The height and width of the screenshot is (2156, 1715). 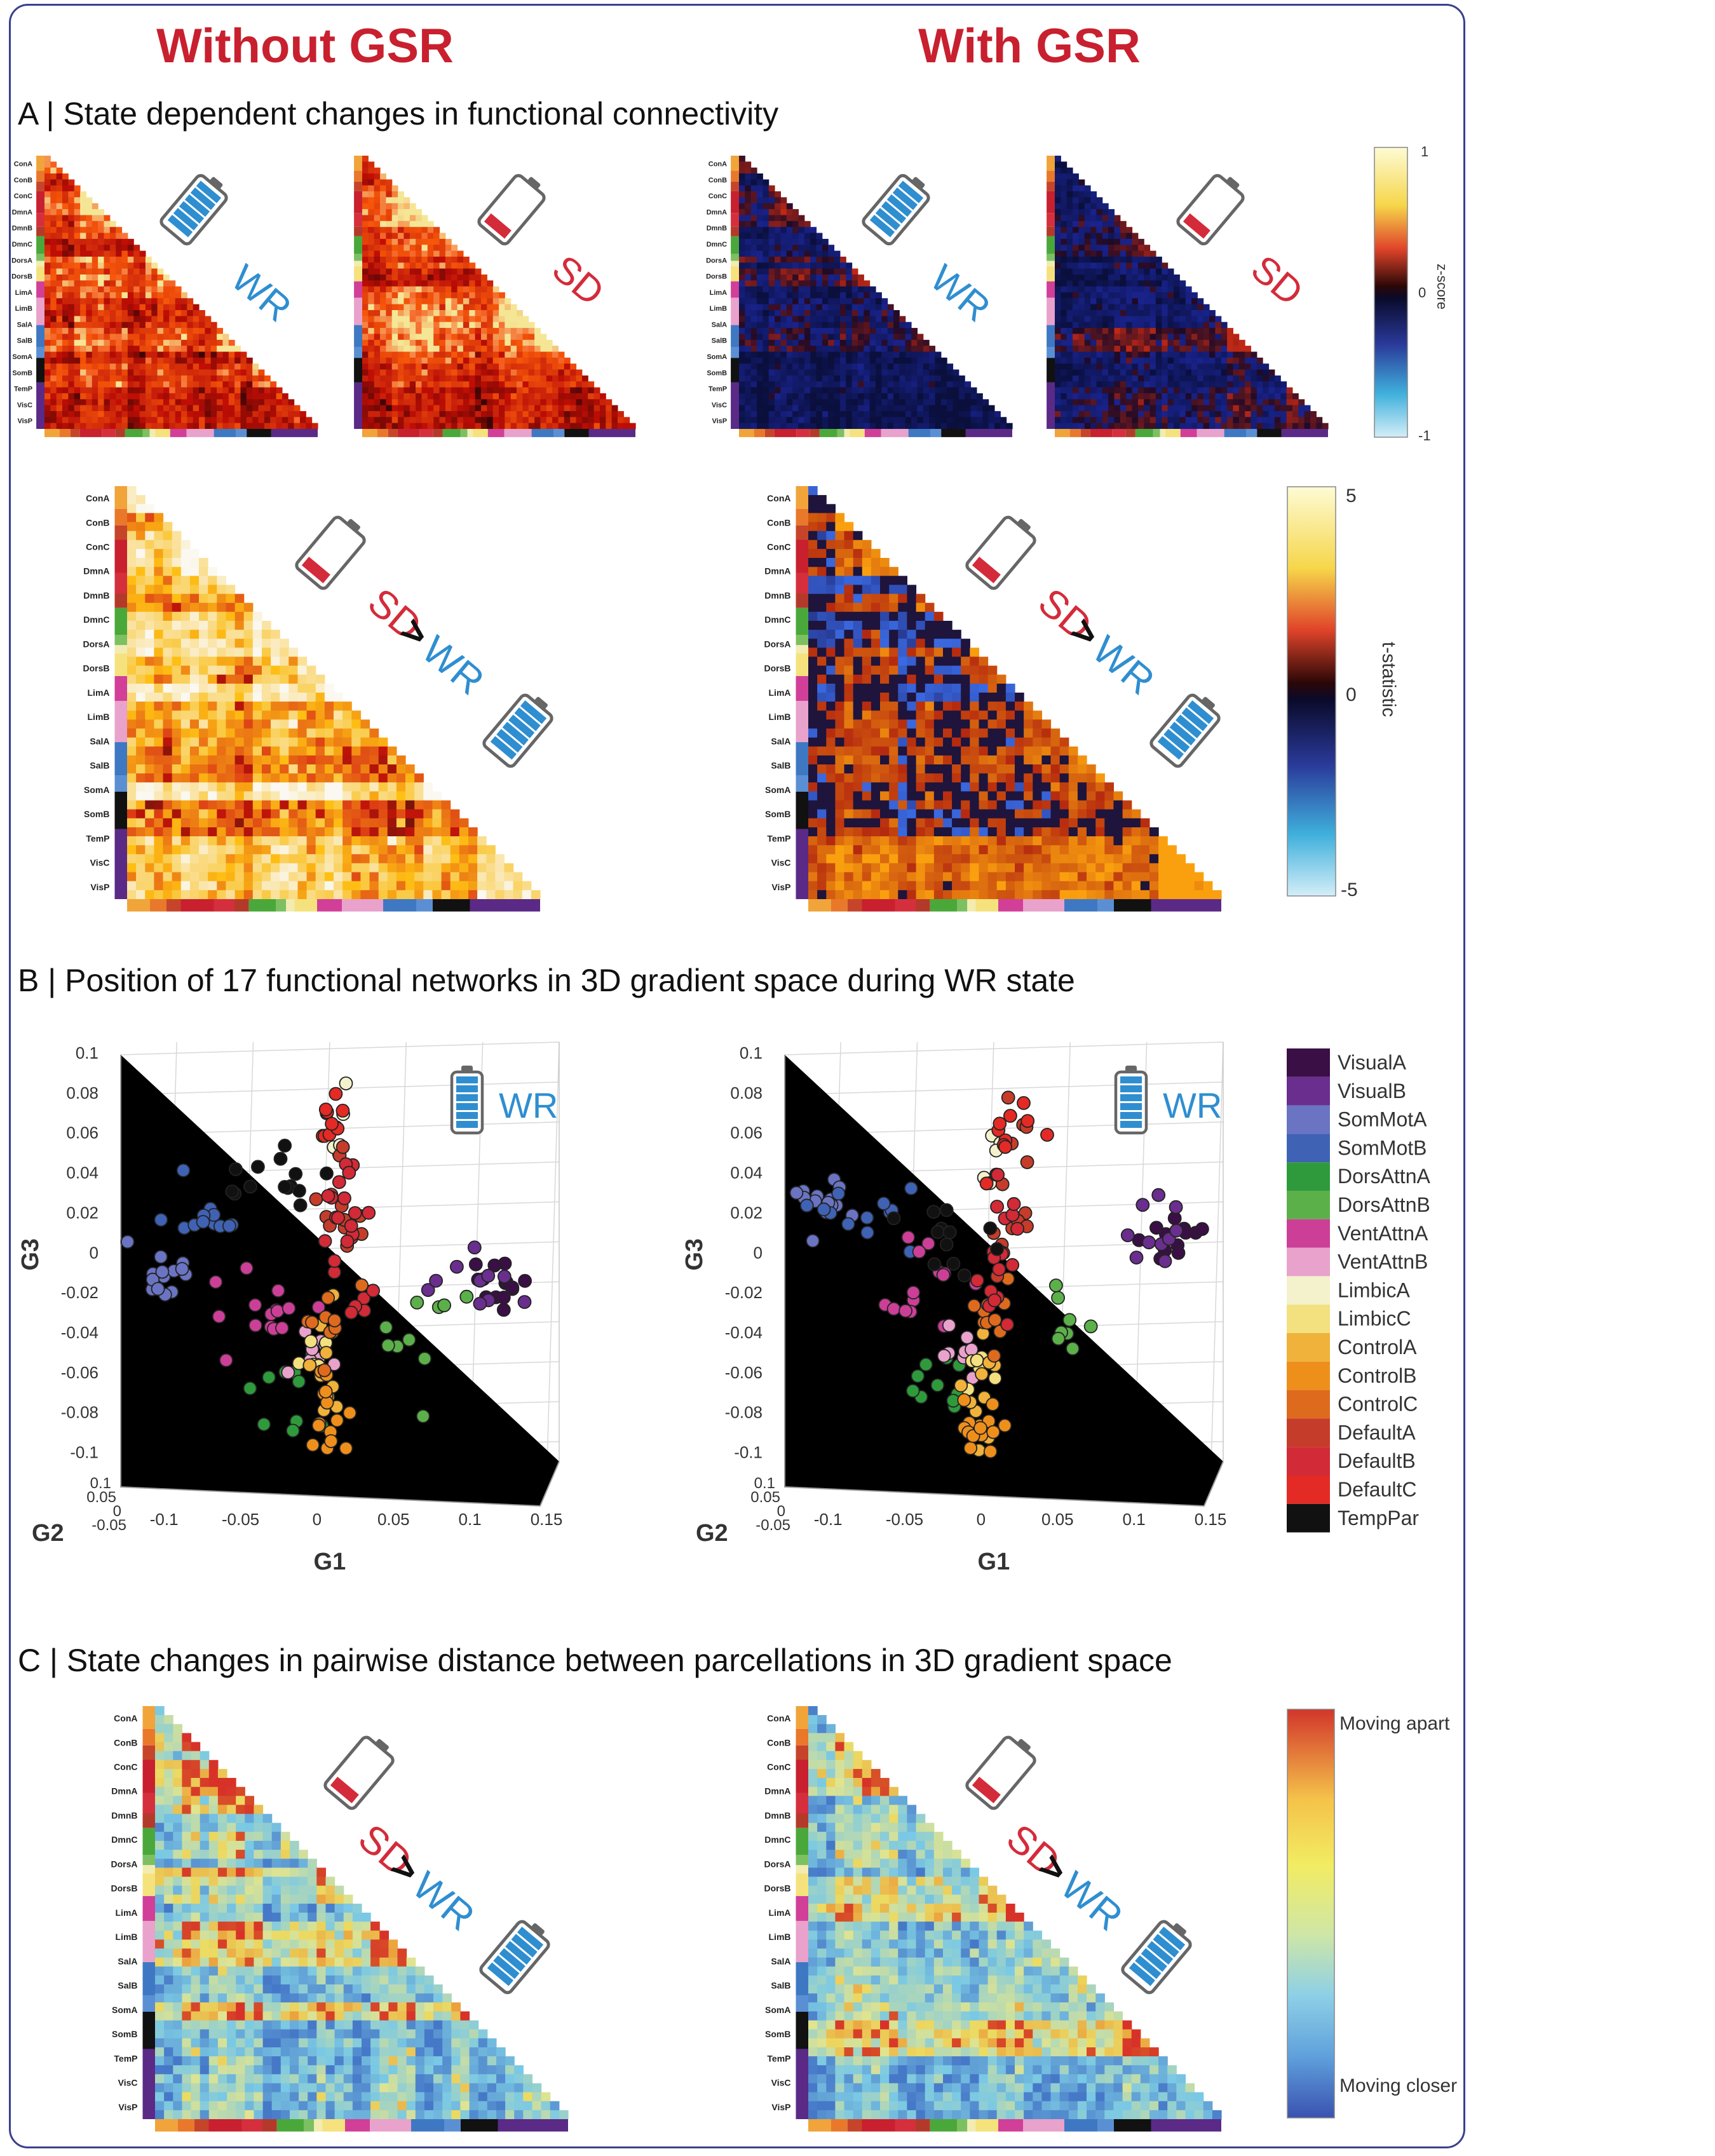 What do you see at coordinates (1056, 1285) in the screenshot?
I see `point-DorsAttnB` at bounding box center [1056, 1285].